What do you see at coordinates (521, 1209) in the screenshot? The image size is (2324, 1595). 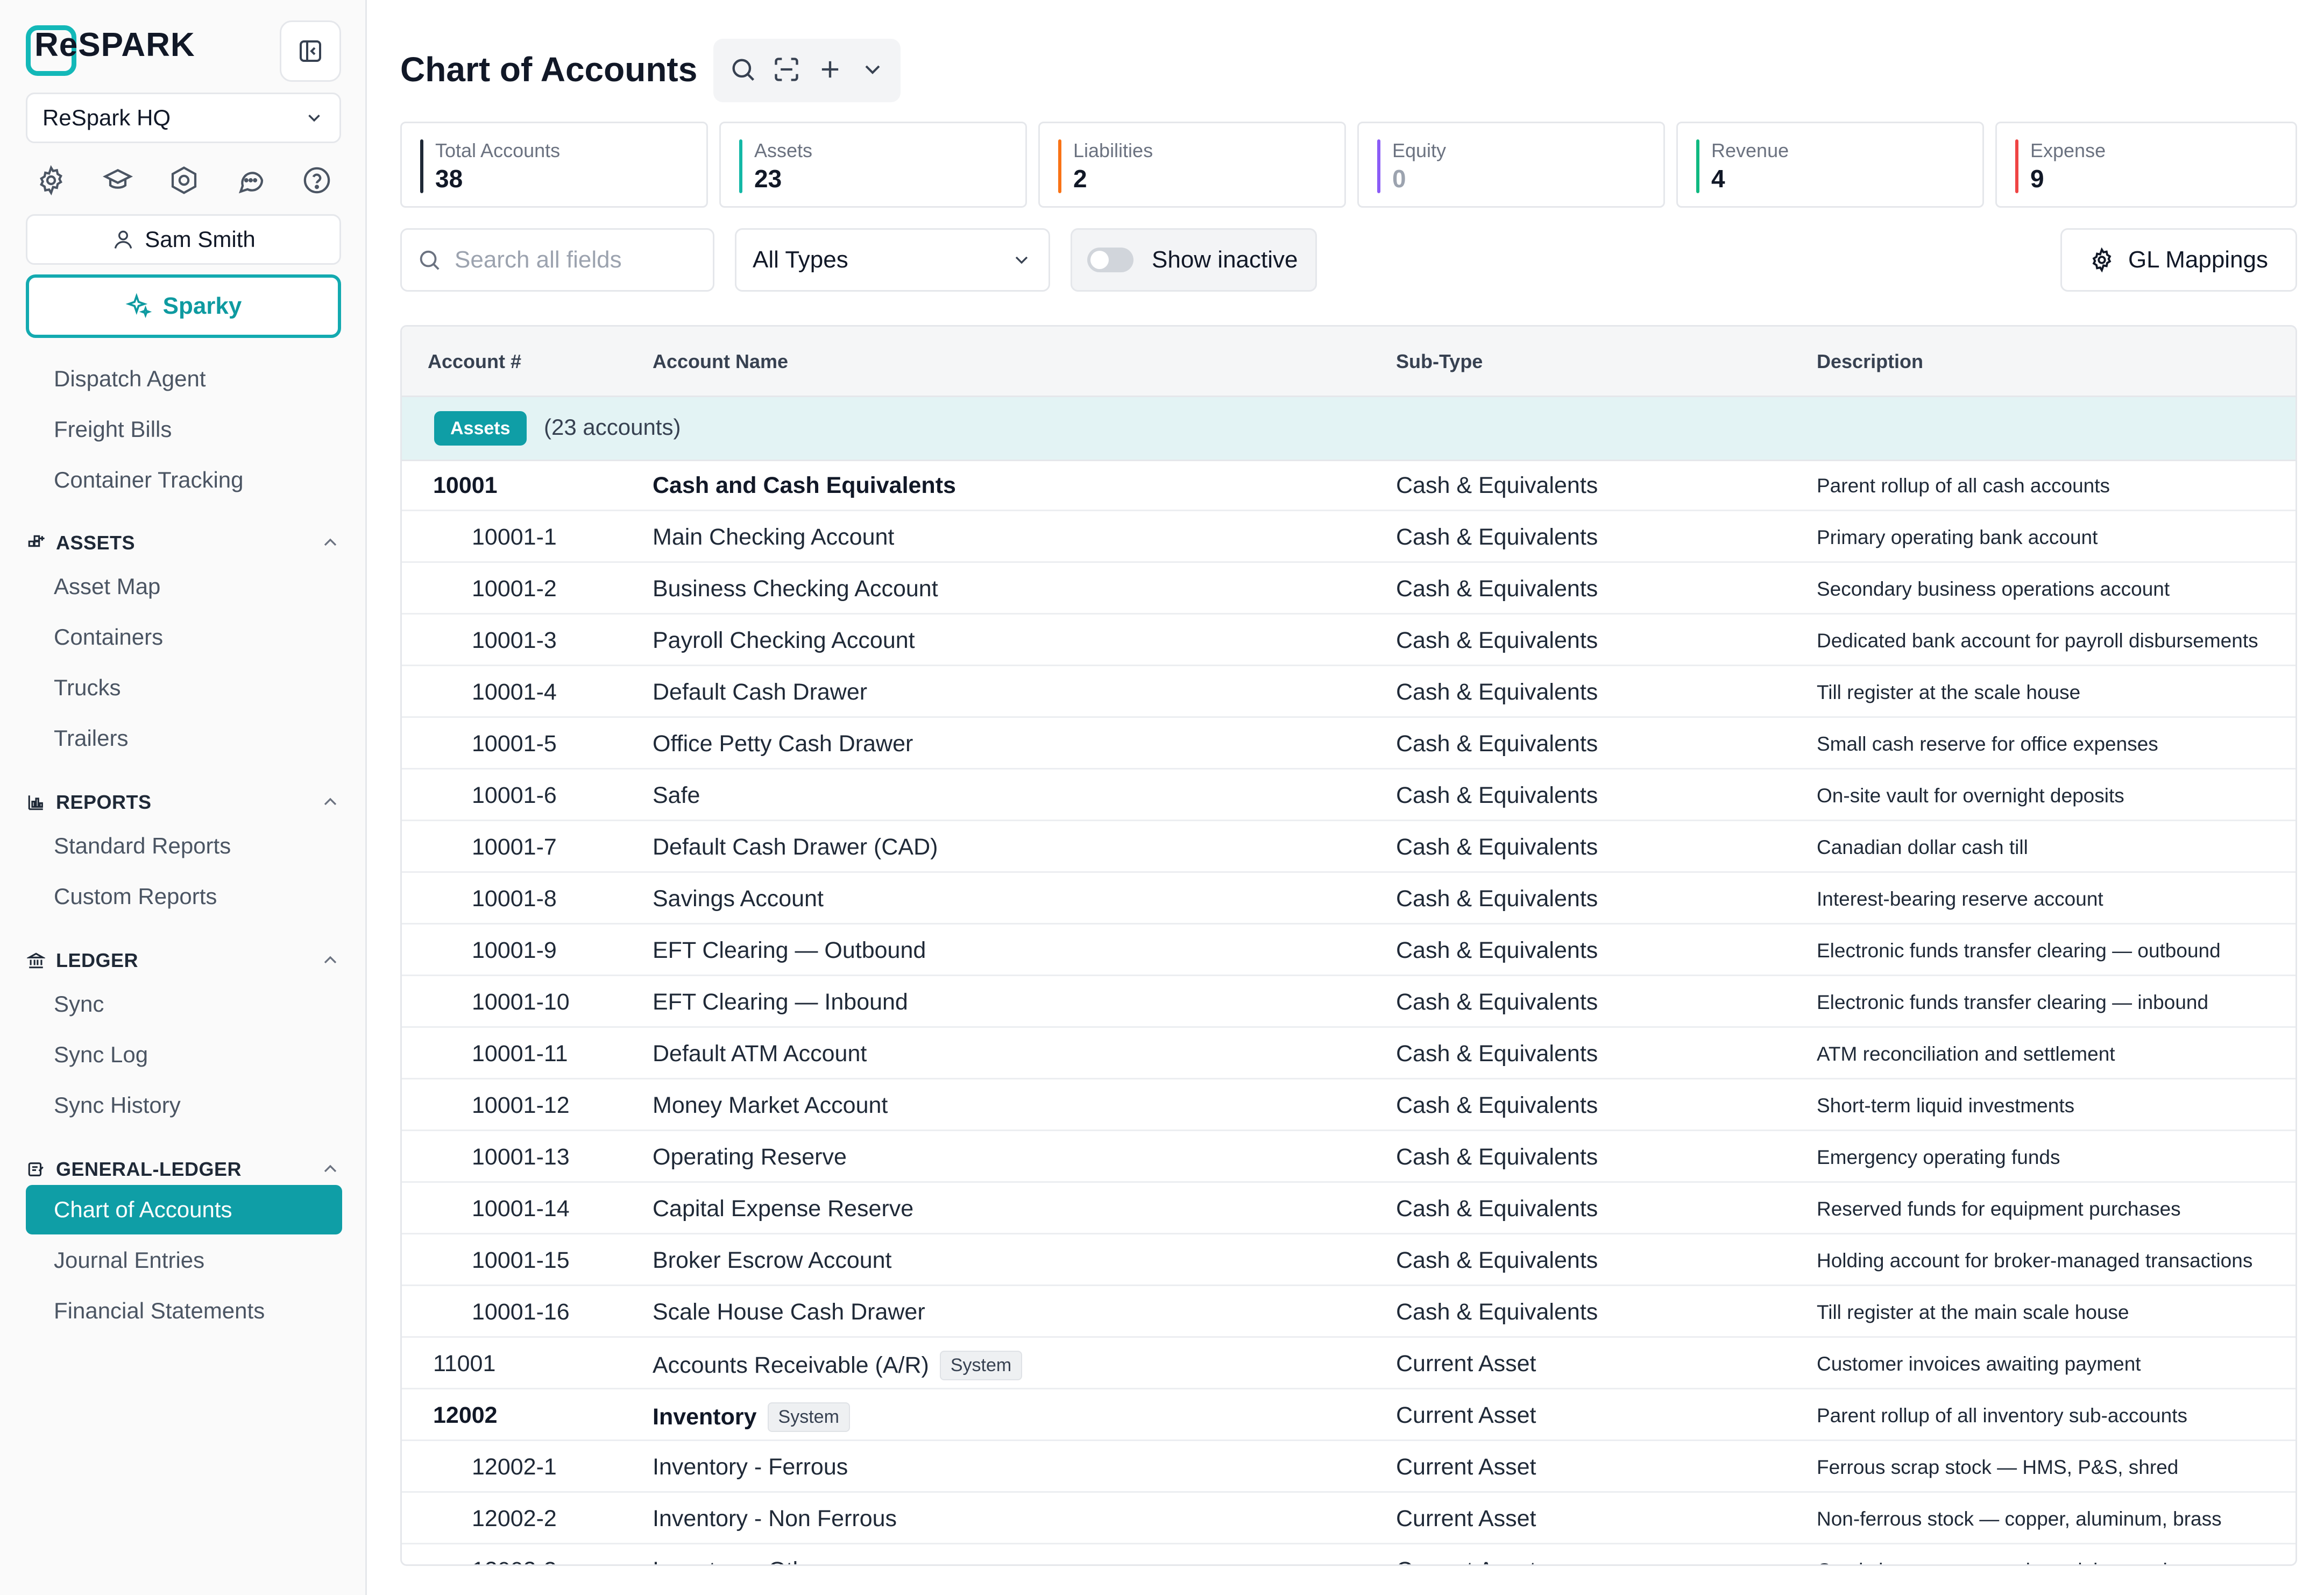 I see `account-number: 10001-14` at bounding box center [521, 1209].